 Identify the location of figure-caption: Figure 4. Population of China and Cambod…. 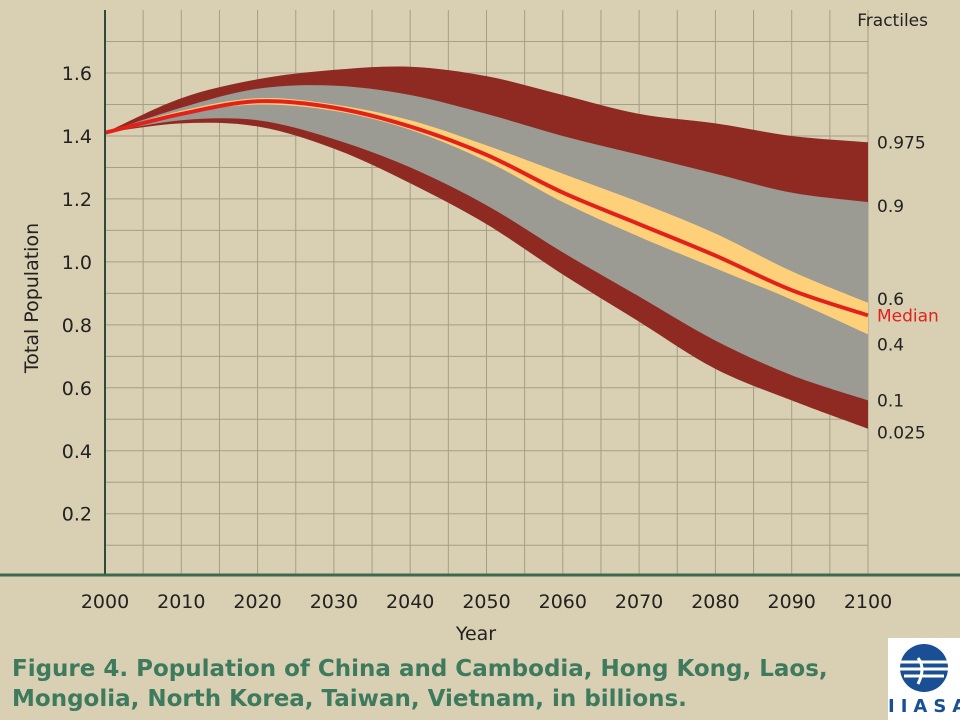
(420, 684).